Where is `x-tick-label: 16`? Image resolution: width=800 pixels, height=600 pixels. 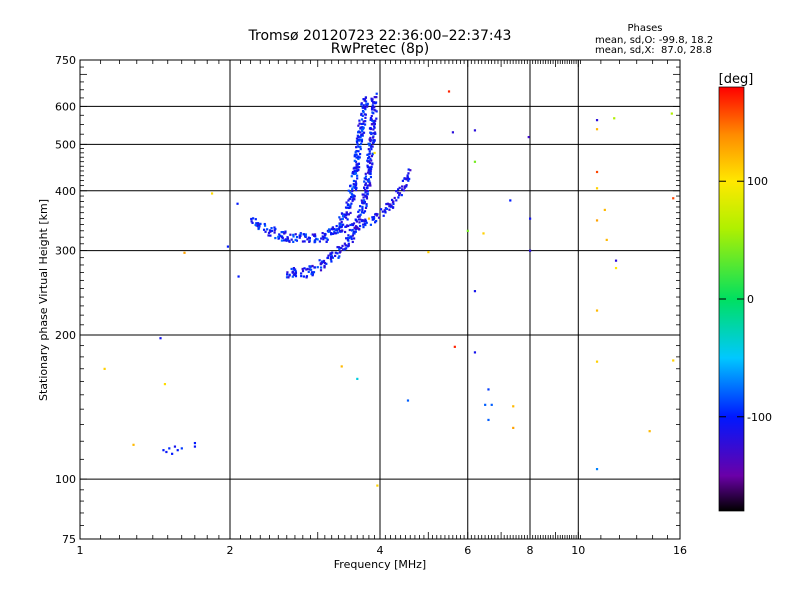
x-tick-label: 16 is located at coordinates (680, 550).